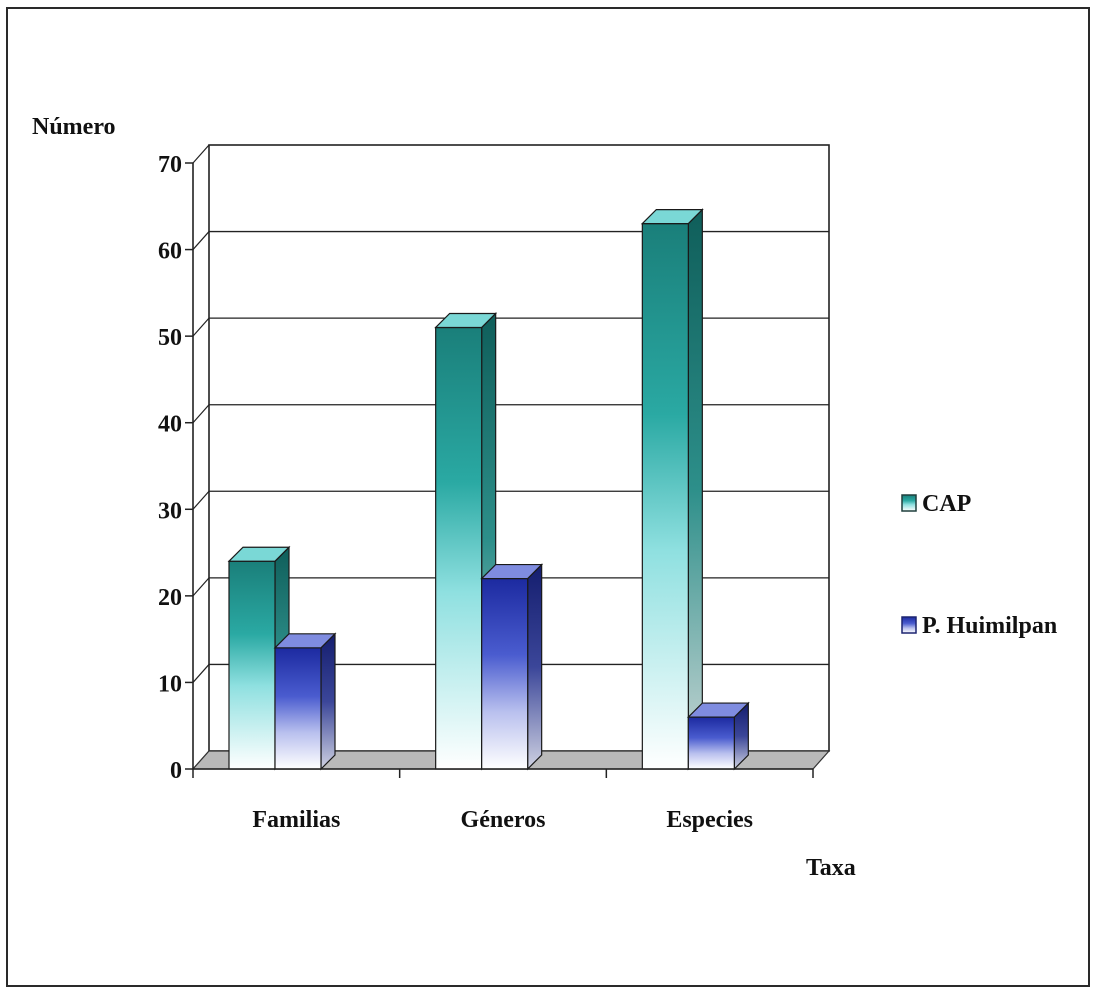 Image resolution: width=1098 pixels, height=995 pixels. Describe the element at coordinates (695, 489) in the screenshot. I see `bar-cap-side` at that location.